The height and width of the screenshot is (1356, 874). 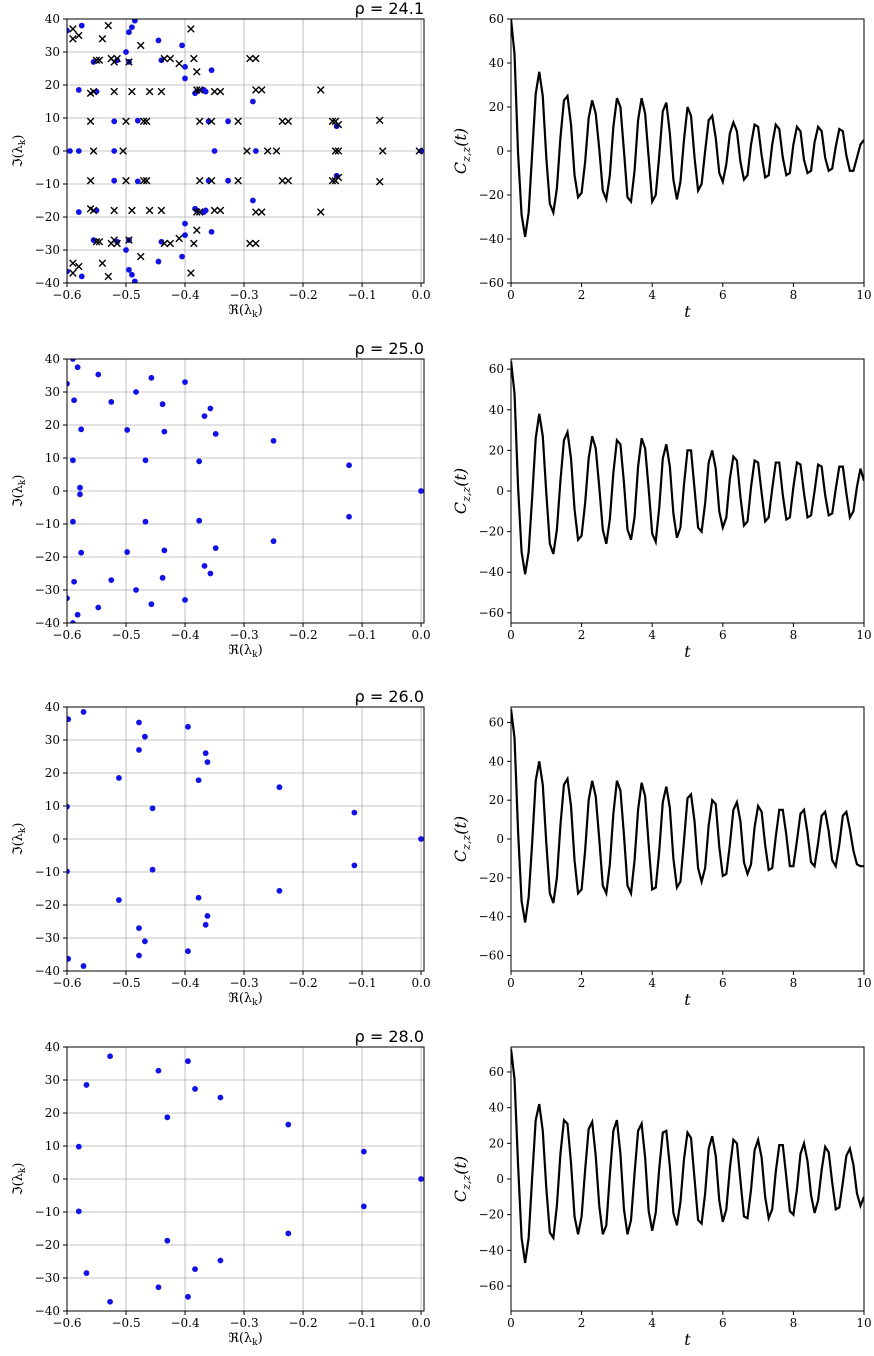 What do you see at coordinates (661, 857) in the screenshot?
I see `correlation-panel: 0 2 4 6 8 10 −60 −40 −20 0 20 40 60 t Cz,z(t)` at bounding box center [661, 857].